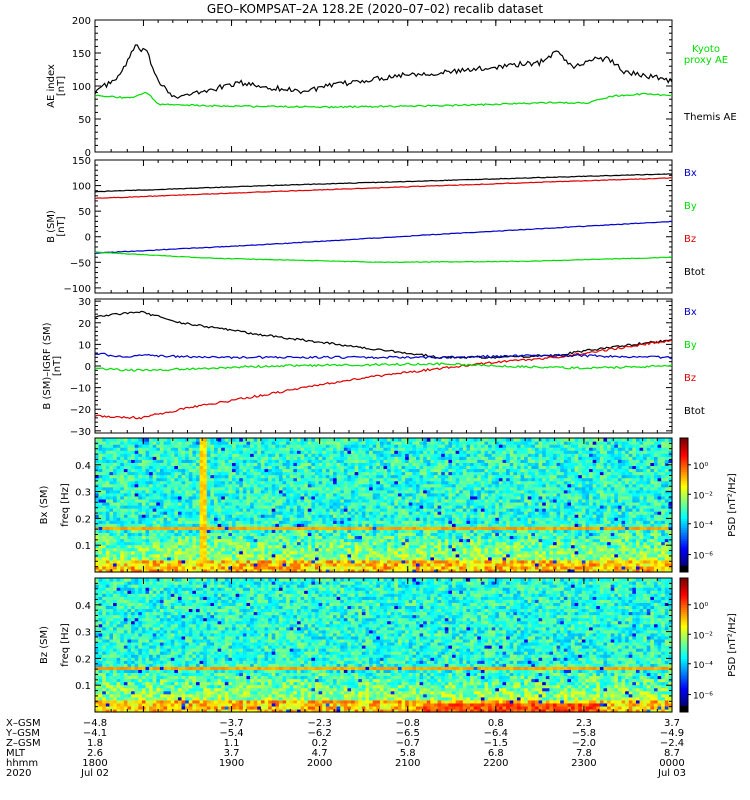 The height and width of the screenshot is (800, 750). Describe the element at coordinates (51, 226) in the screenshot. I see `y-axis-label: B (SM)` at that location.